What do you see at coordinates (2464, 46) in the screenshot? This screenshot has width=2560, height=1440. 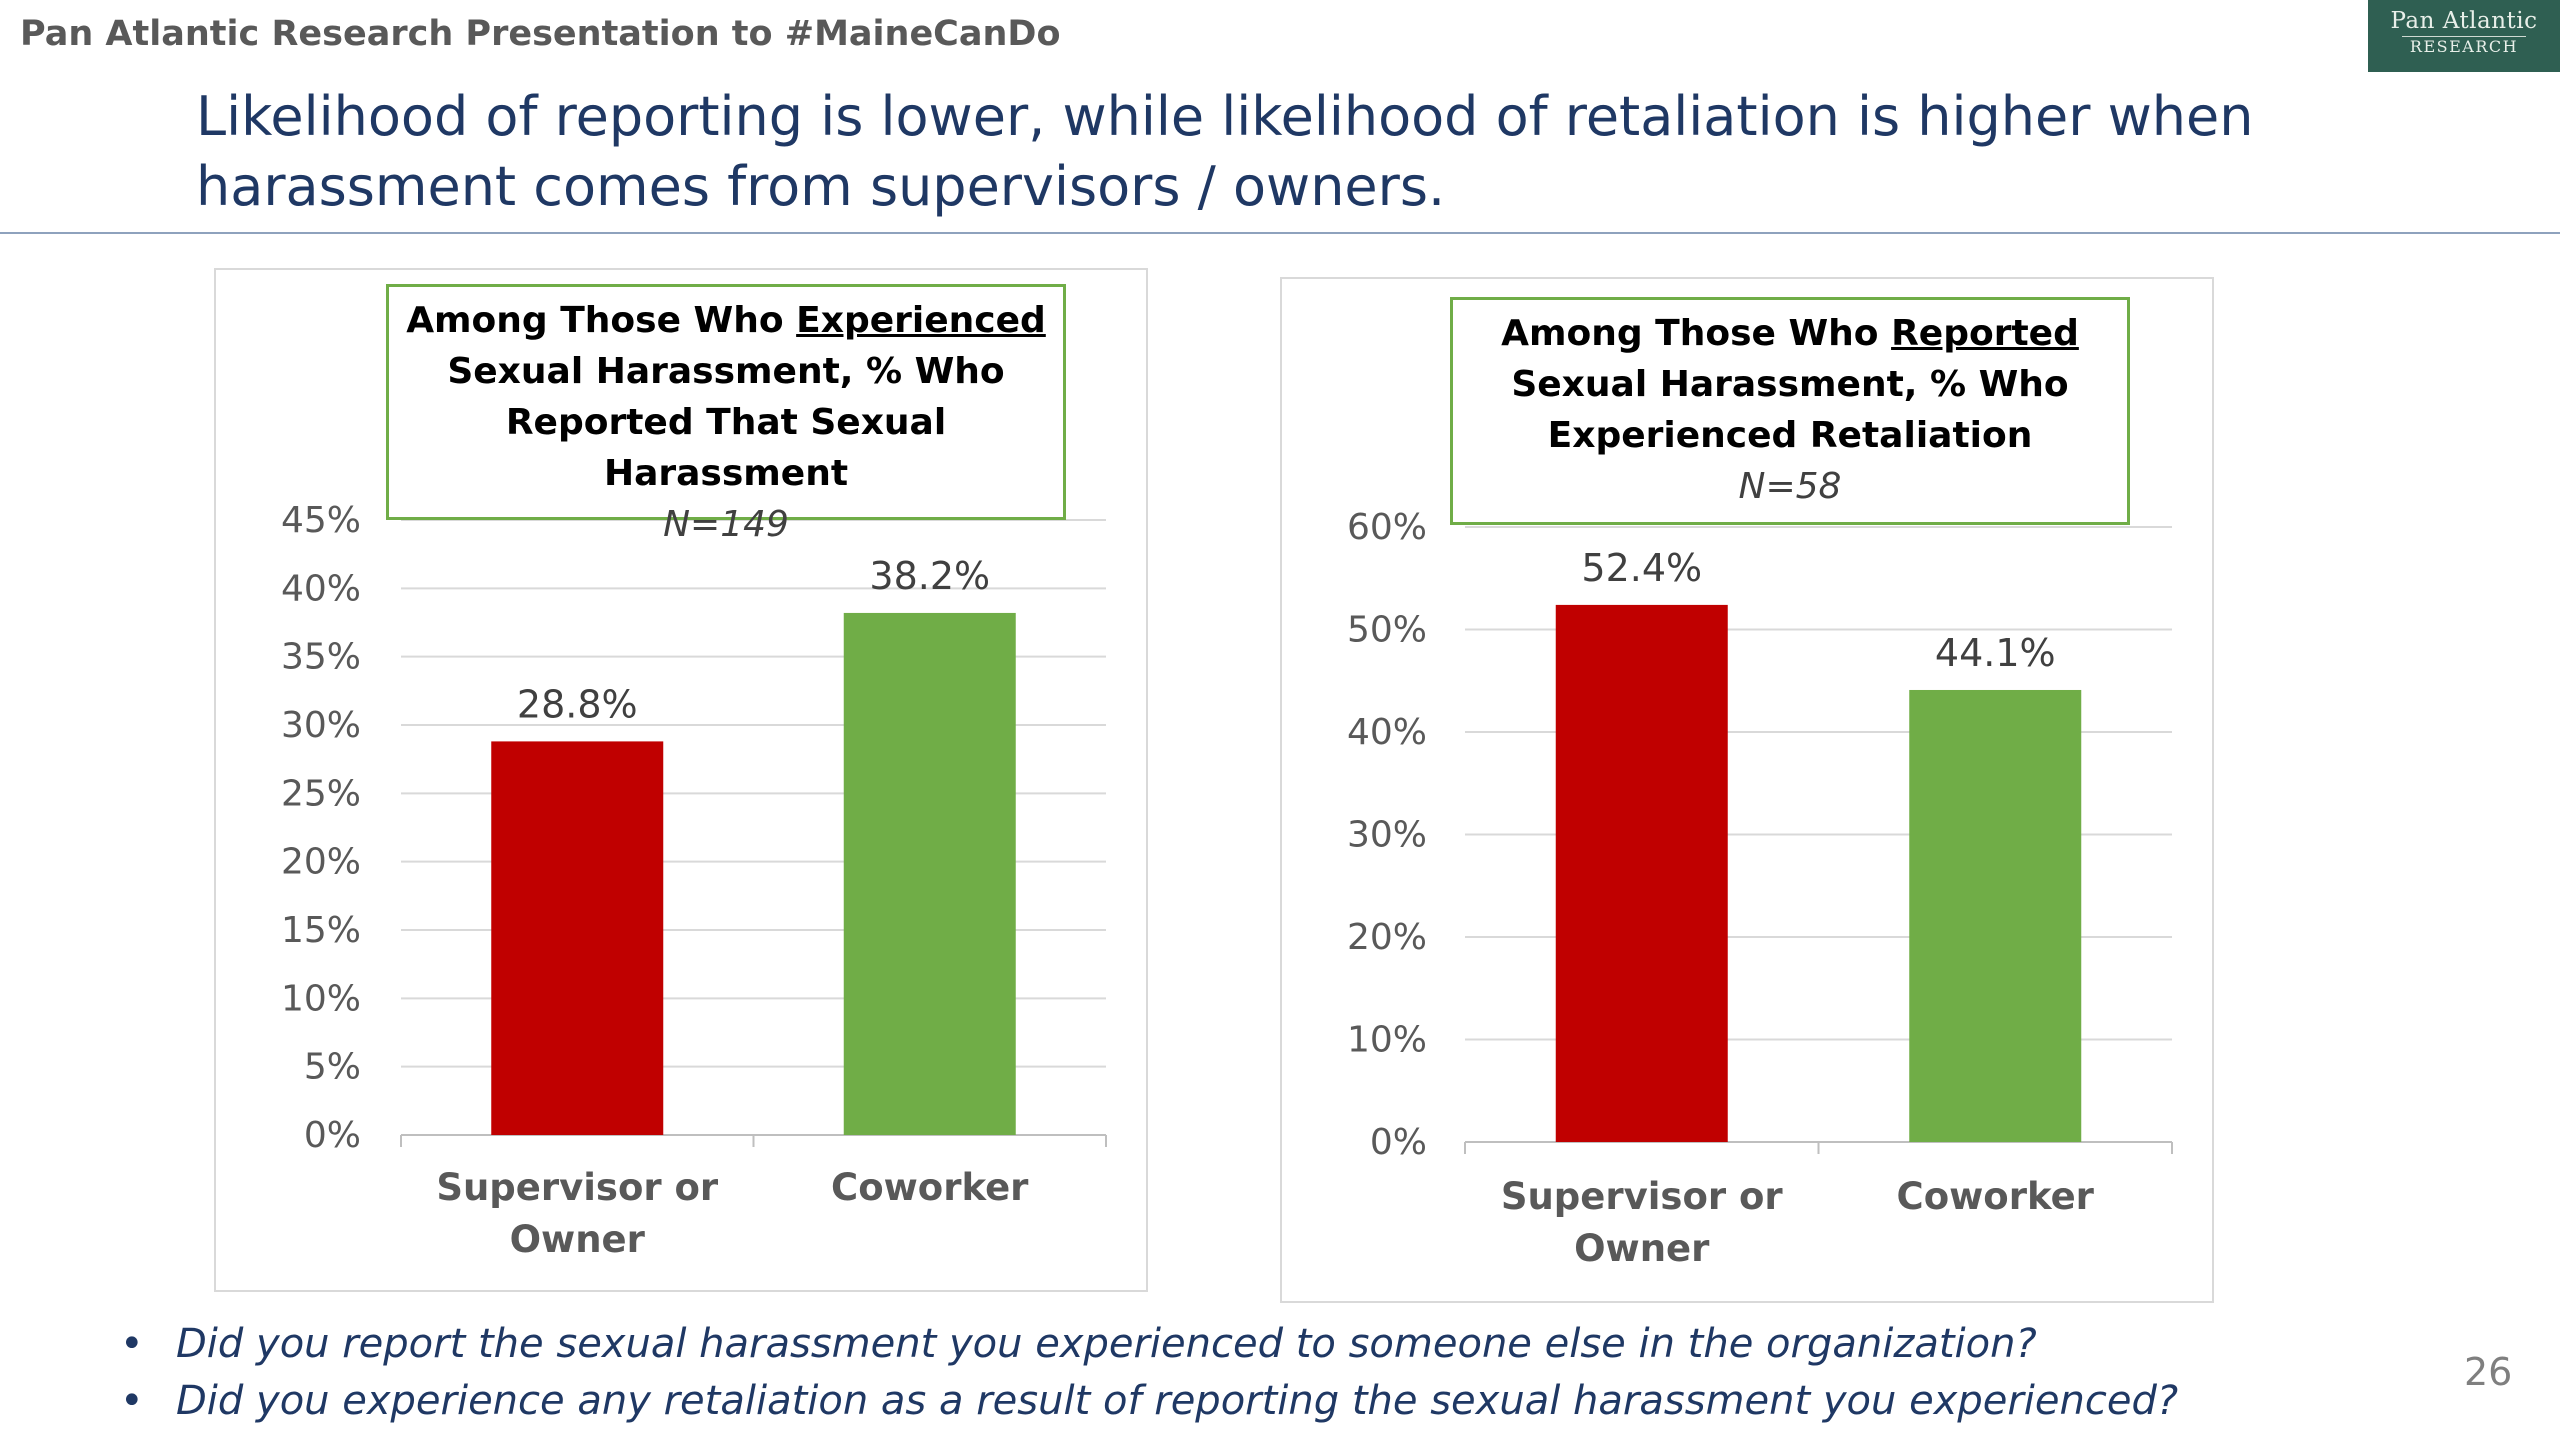 I see `logo-line2: RESEARCH` at bounding box center [2464, 46].